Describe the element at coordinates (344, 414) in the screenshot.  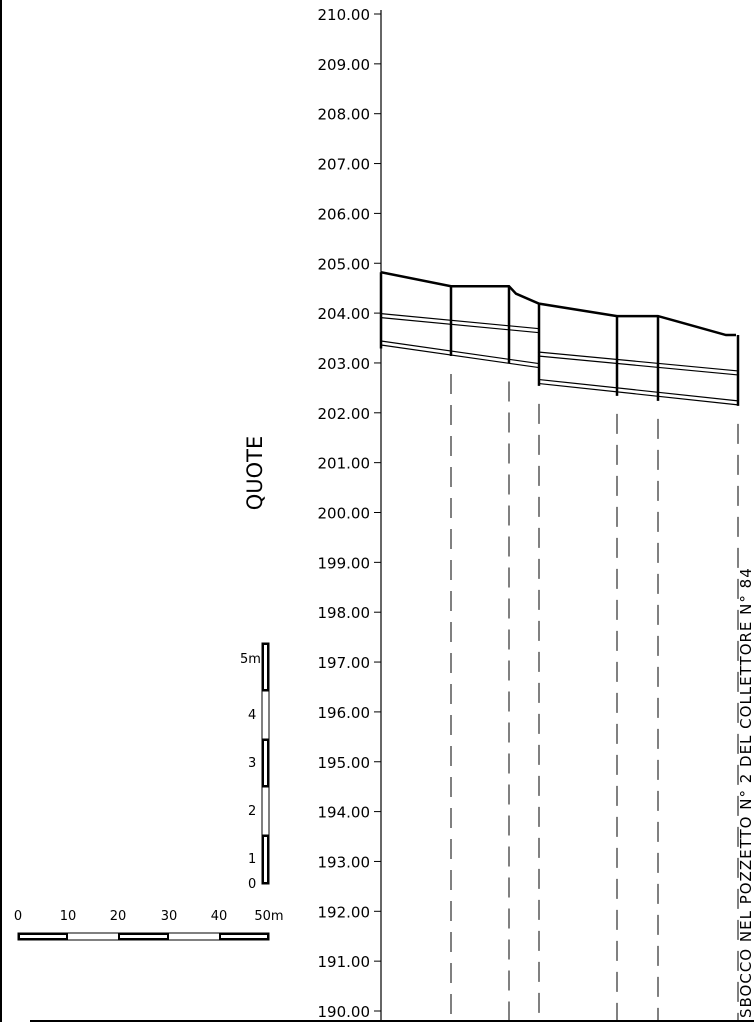
I see `elevation-tick-label: 202.00` at that location.